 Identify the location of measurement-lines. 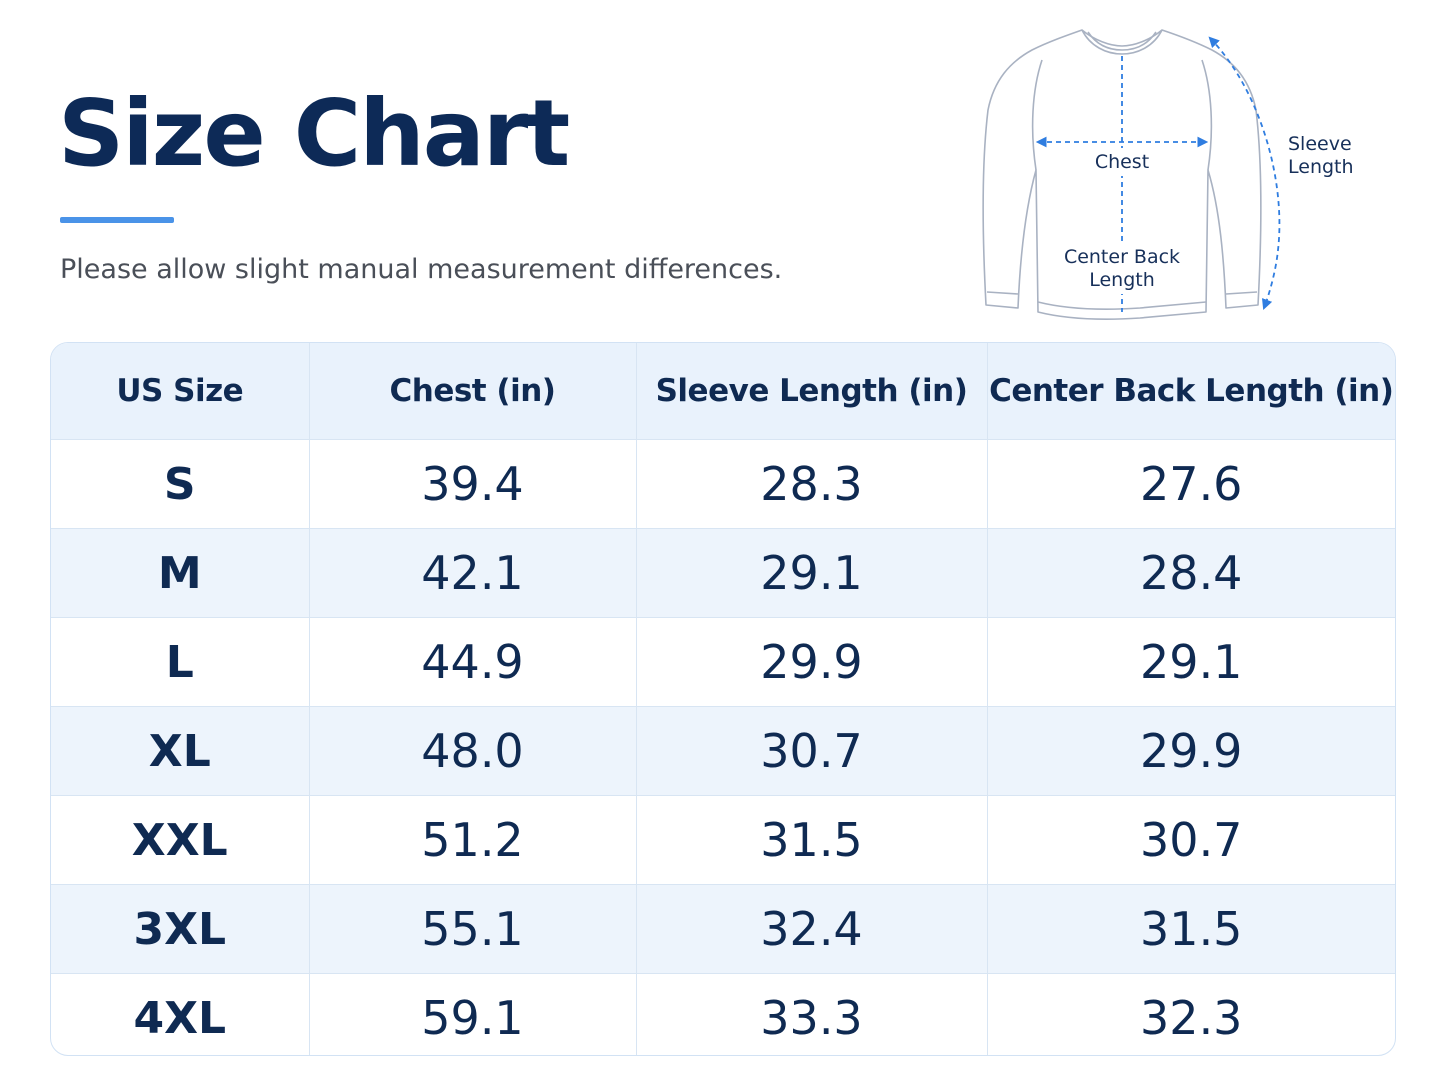
(1158, 174).